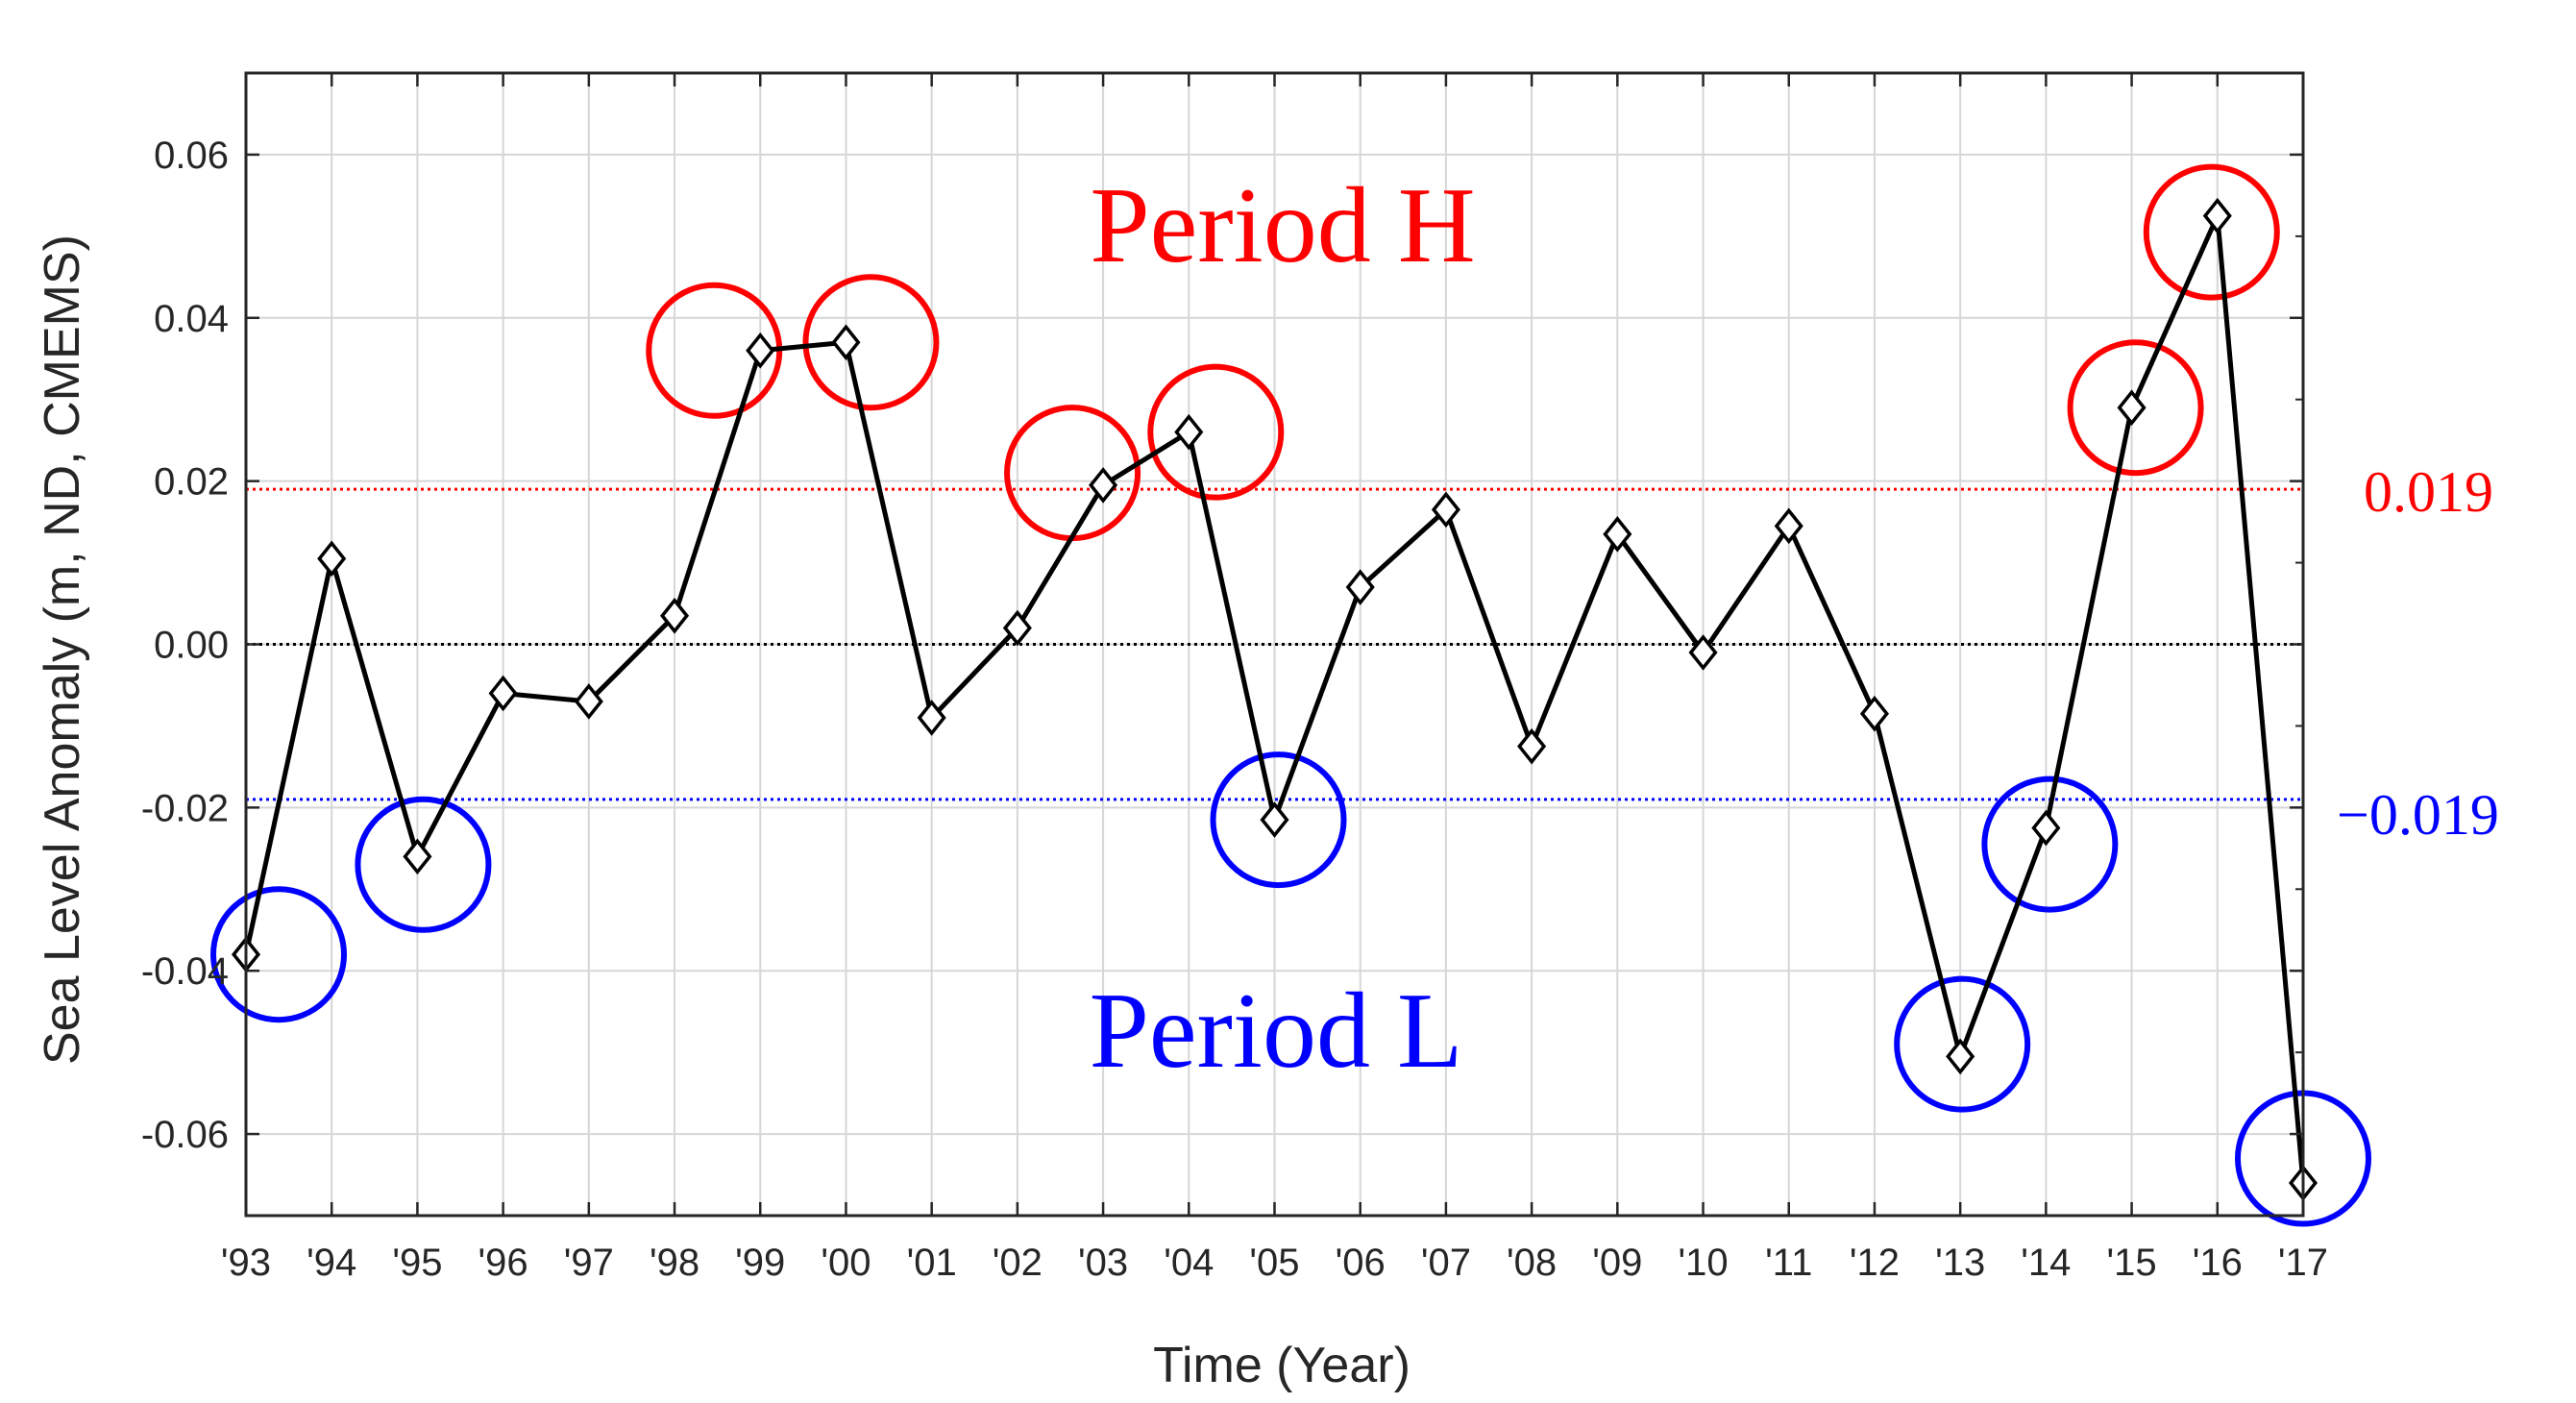  Describe the element at coordinates (674, 1263) in the screenshot. I see `x-tick-label: '98` at that location.